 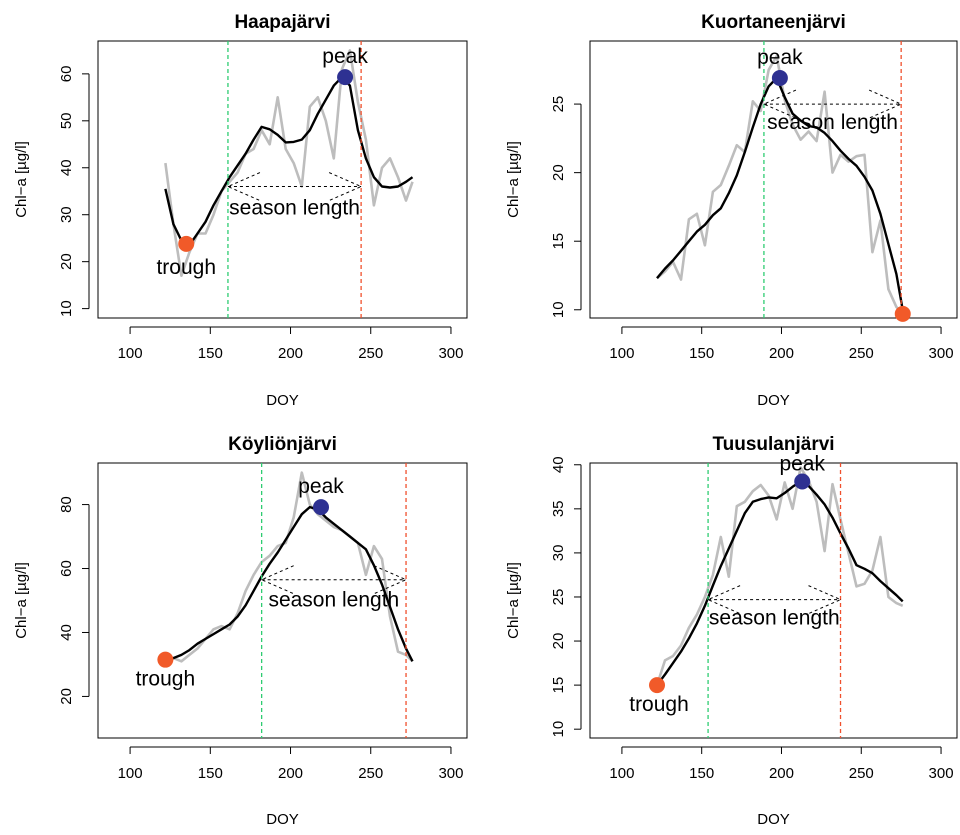 What do you see at coordinates (66, 120) in the screenshot?
I see `y-tick-label: 50` at bounding box center [66, 120].